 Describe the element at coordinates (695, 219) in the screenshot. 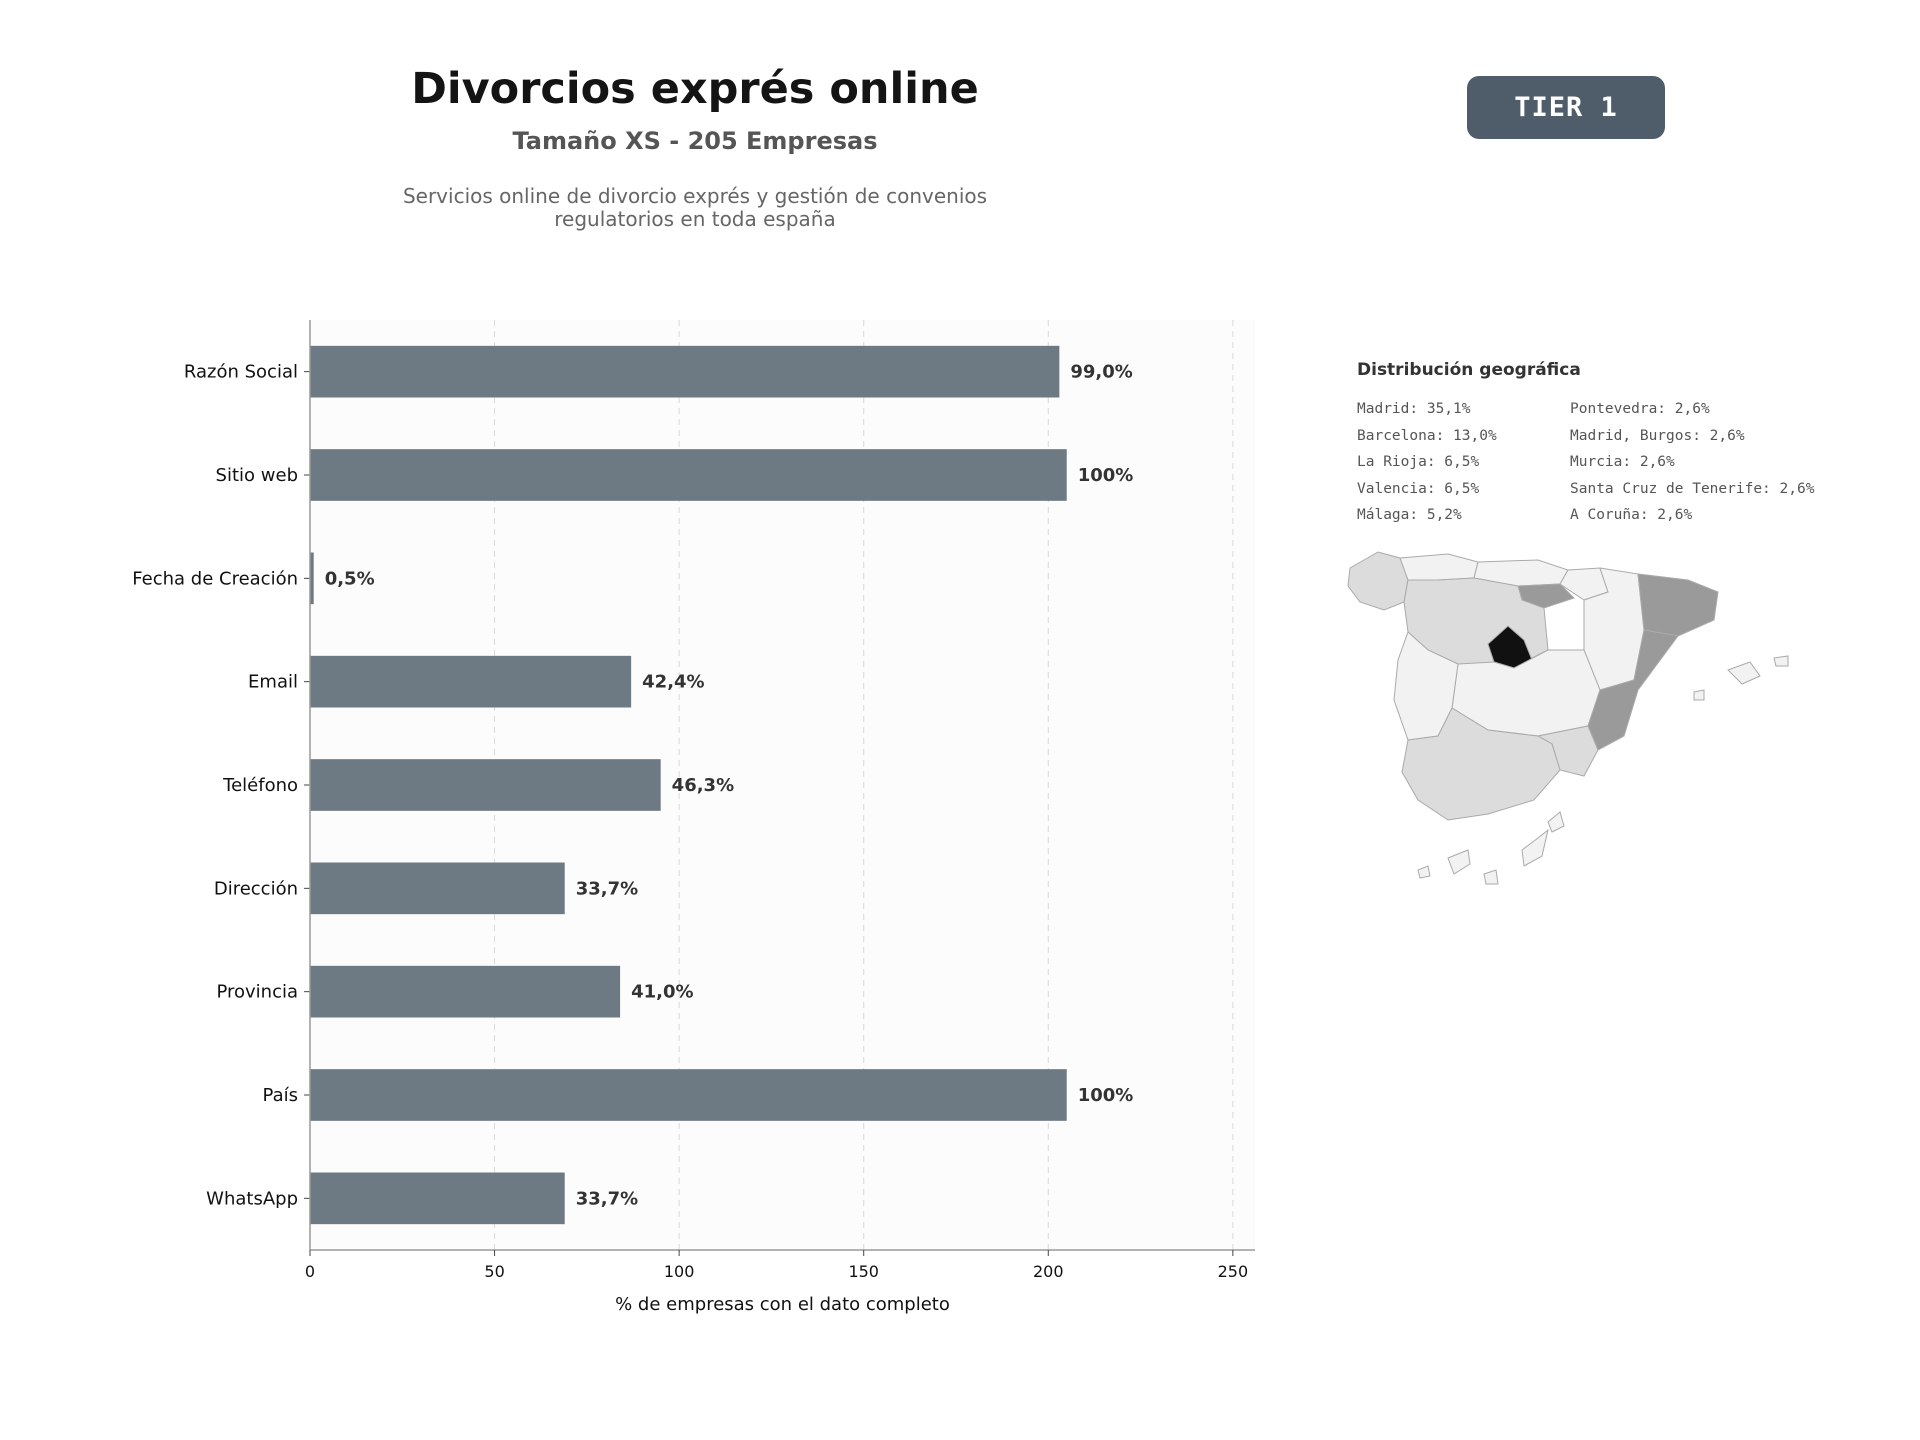

I see `description-line-2: regulatorios en toda españa` at that location.